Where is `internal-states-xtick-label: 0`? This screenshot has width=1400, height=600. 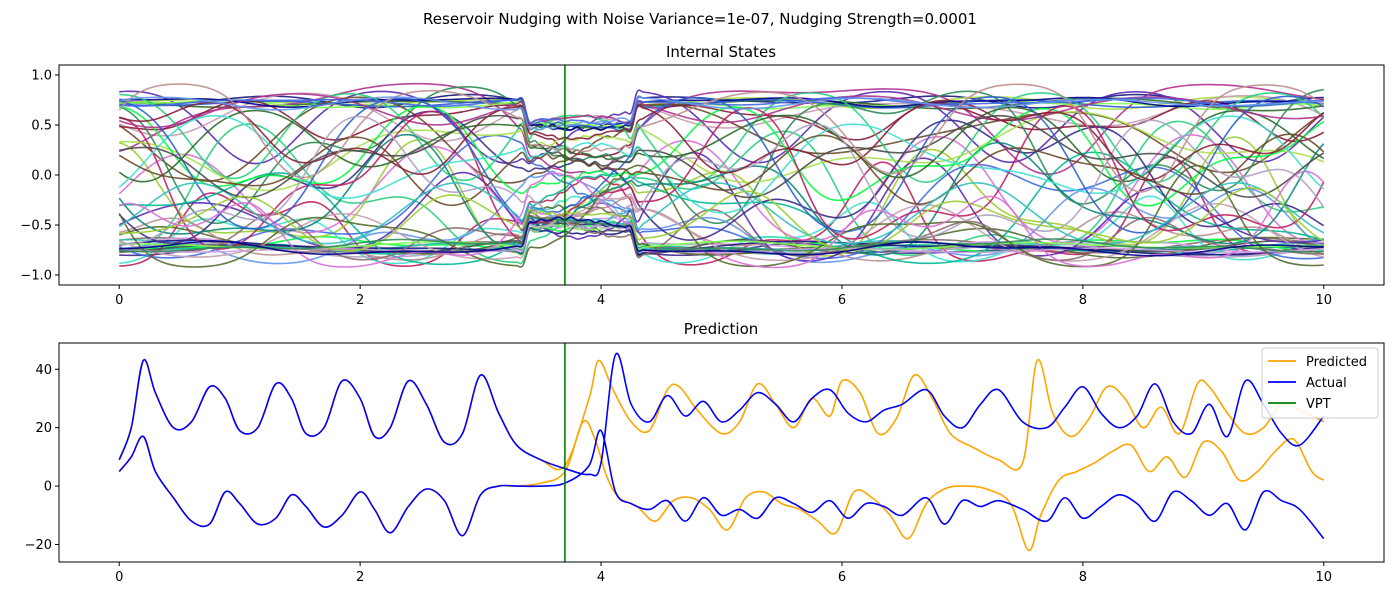 internal-states-xtick-label: 0 is located at coordinates (119, 300).